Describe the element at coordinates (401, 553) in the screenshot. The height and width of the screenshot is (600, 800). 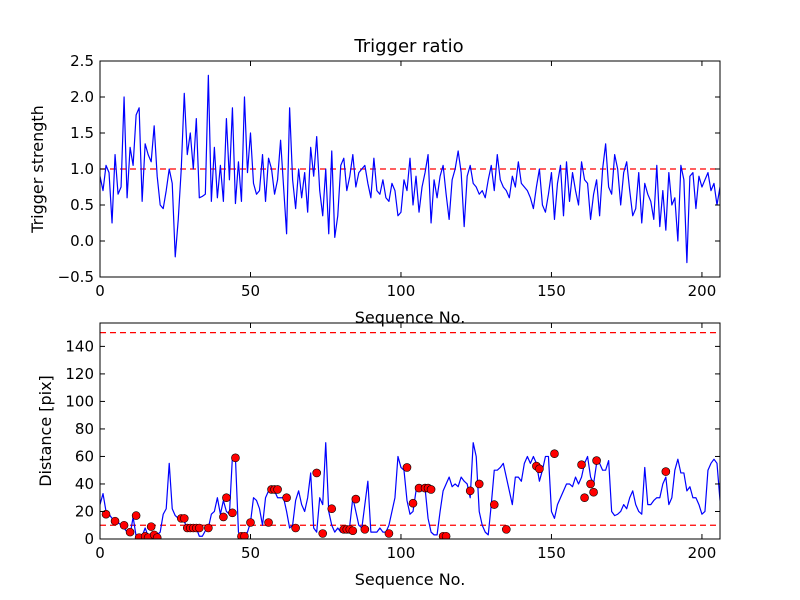
I see `bottom-x-tick-label: 100` at that location.